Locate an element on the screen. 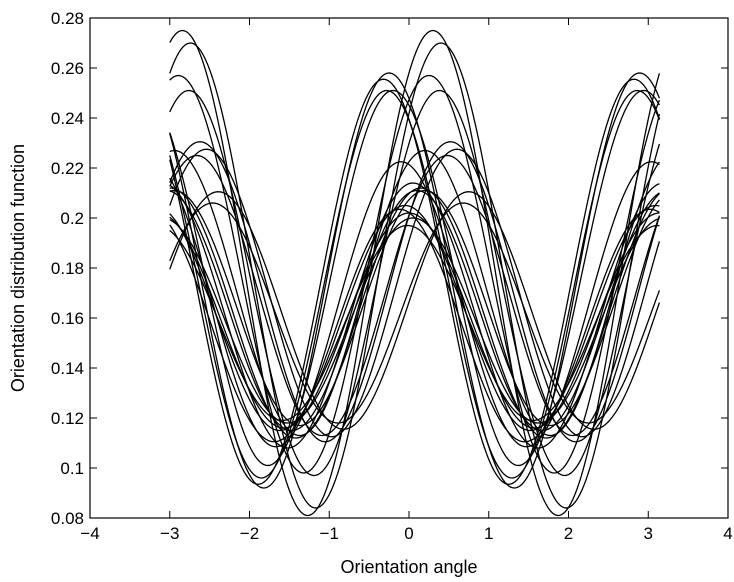 This screenshot has width=734, height=582. y-tick-label: 0.26 is located at coordinates (67, 68).